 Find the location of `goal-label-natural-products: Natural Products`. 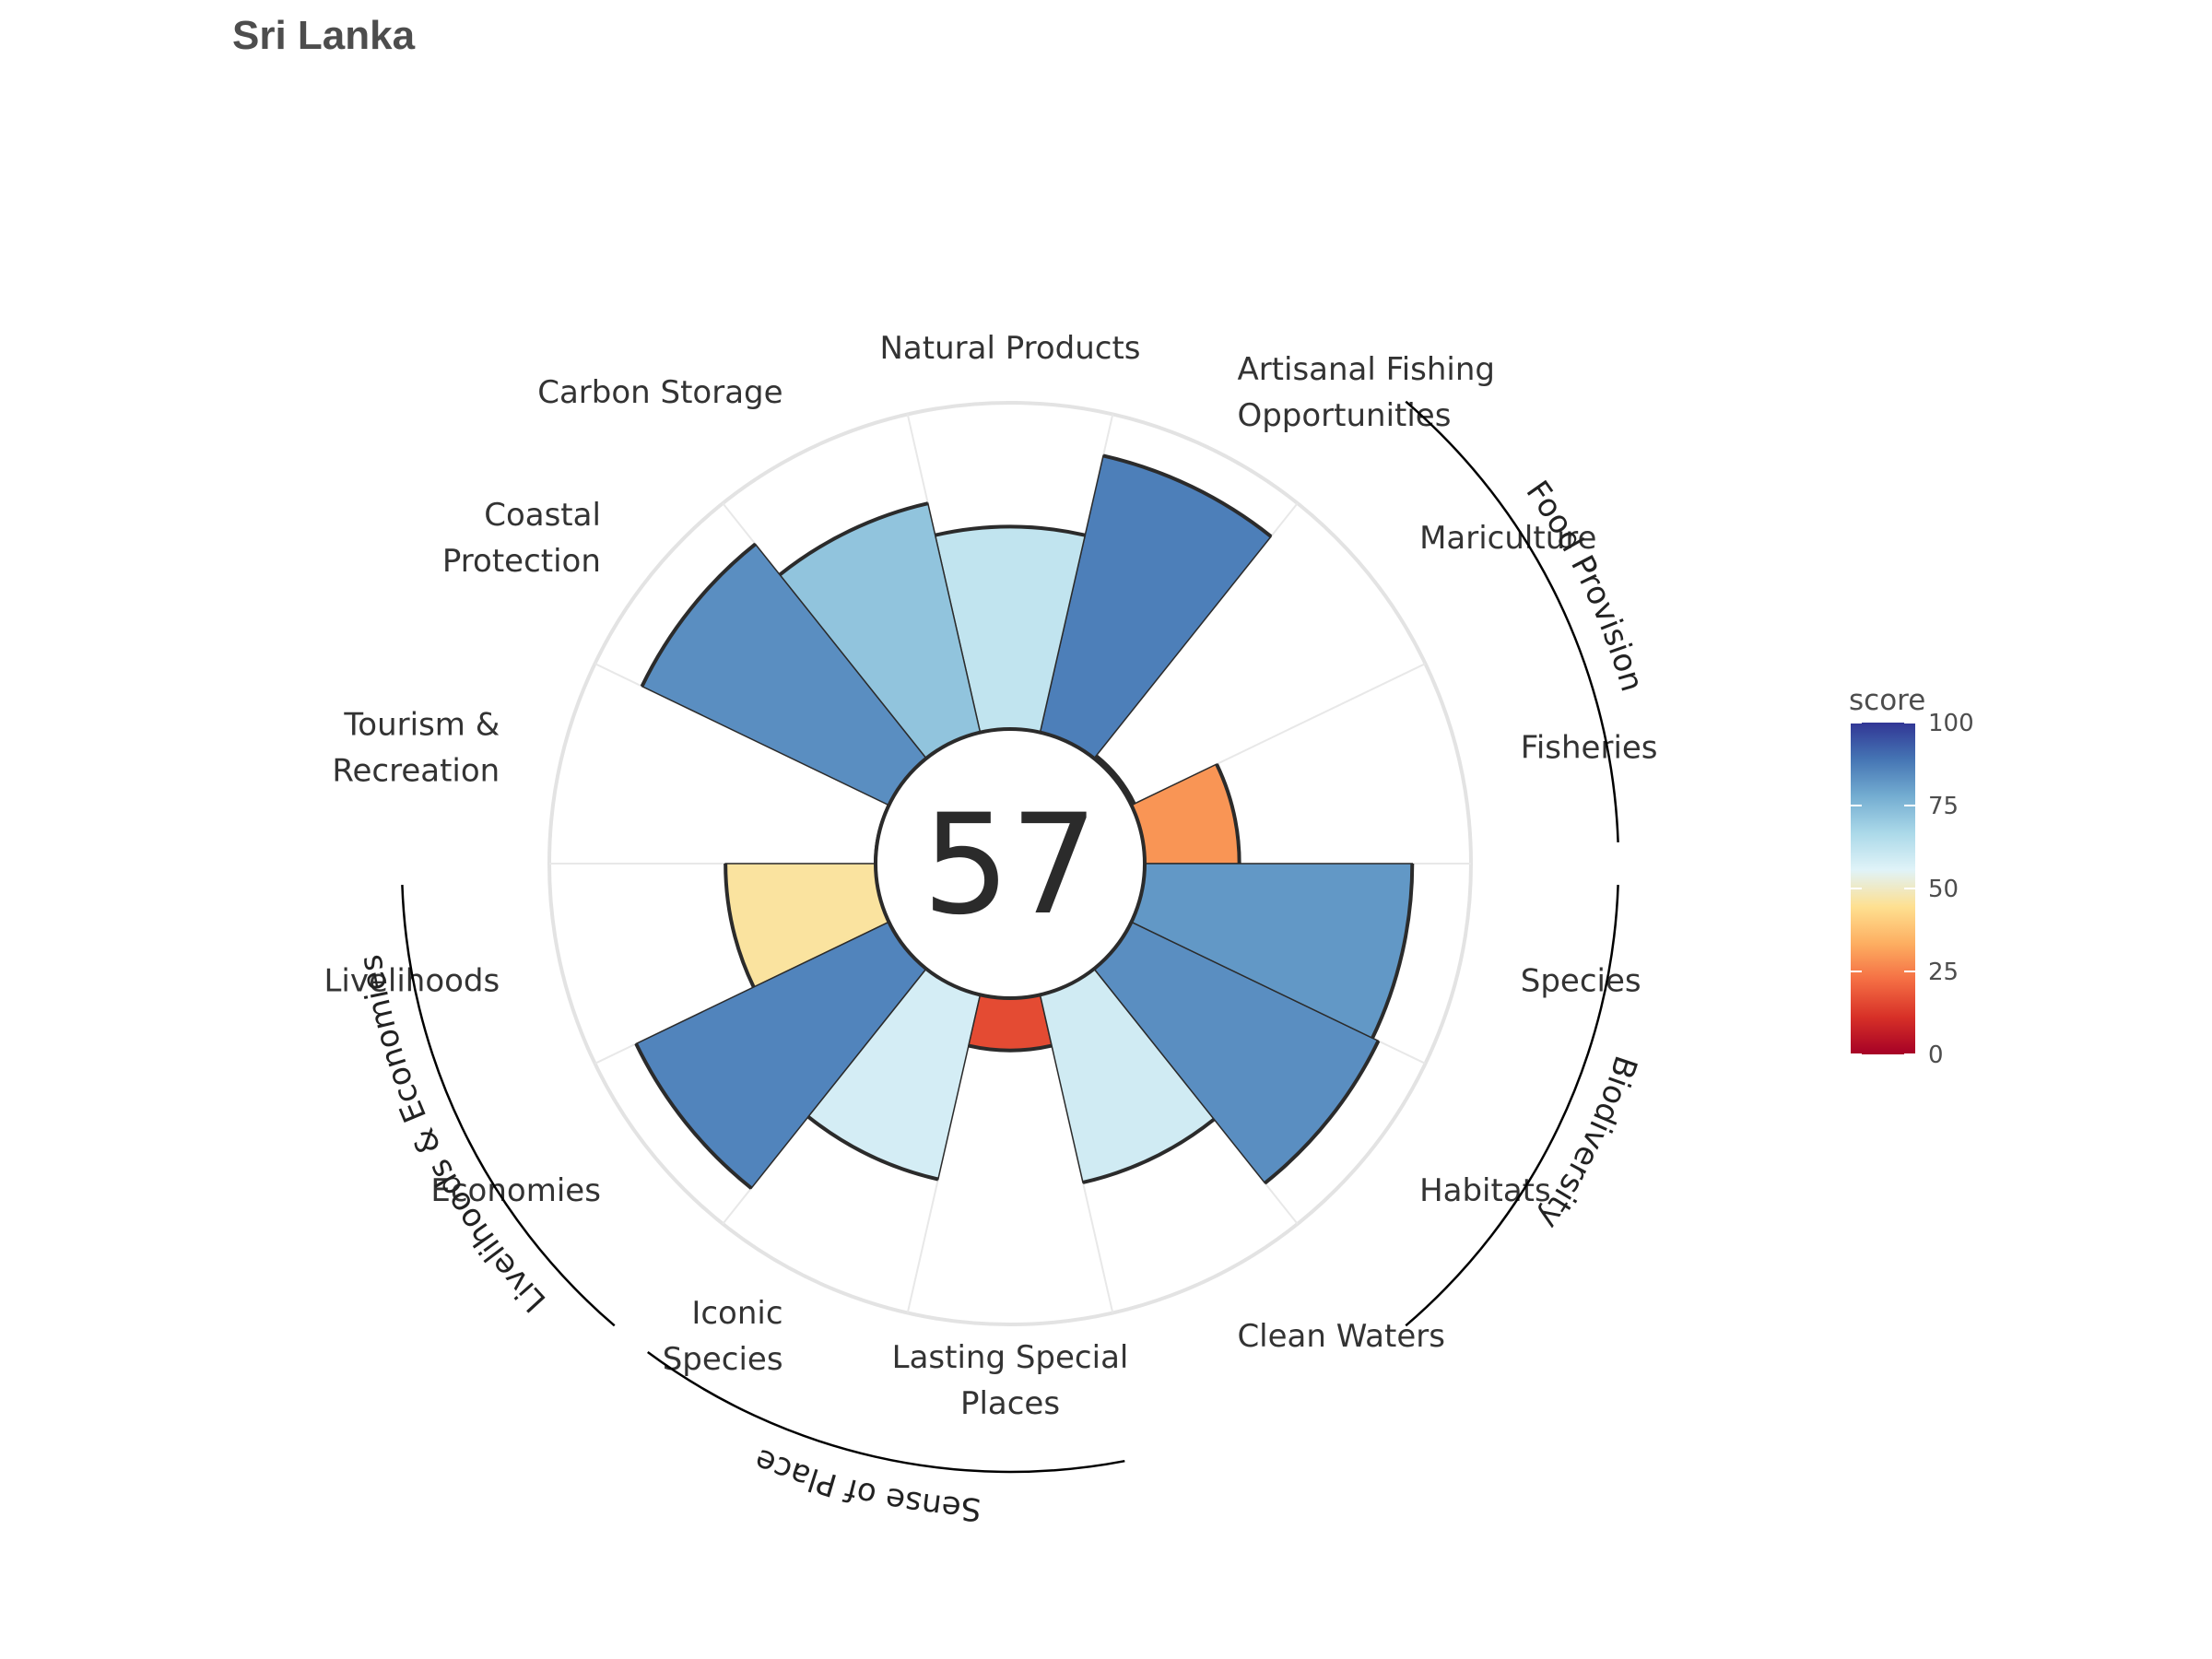

goal-label-natural-products: Natural Products is located at coordinates (1009, 348).